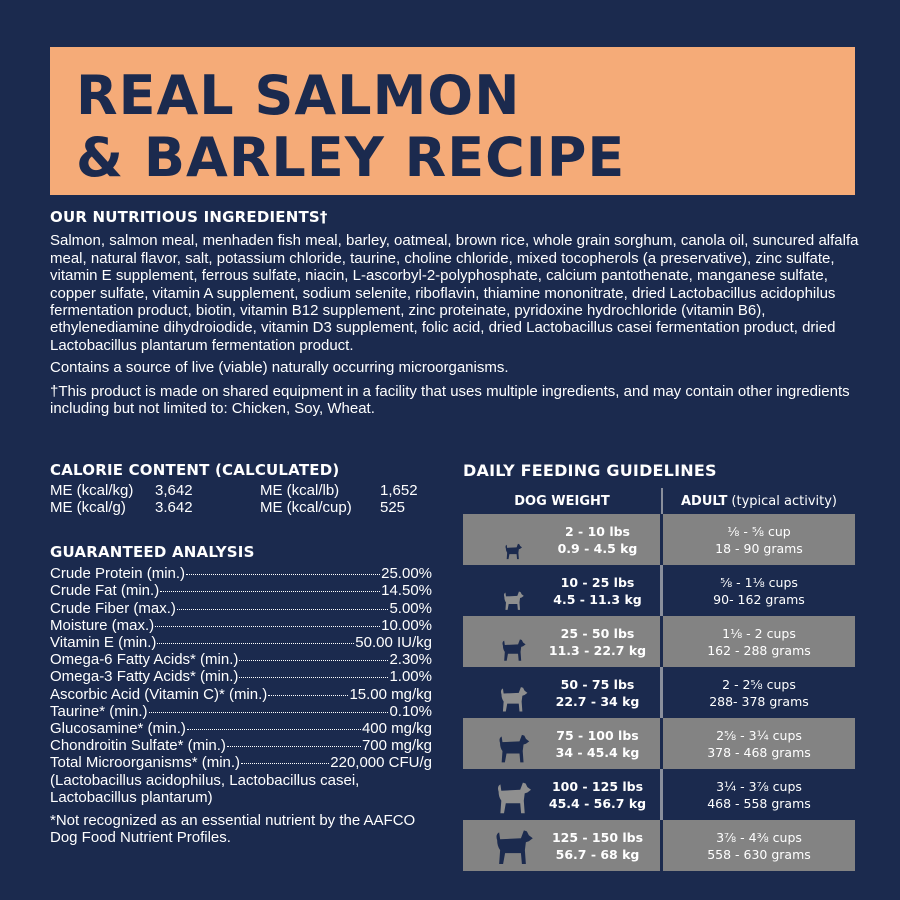 The image size is (900, 900). I want to click on analysis-value: 10.00%, so click(406, 625).